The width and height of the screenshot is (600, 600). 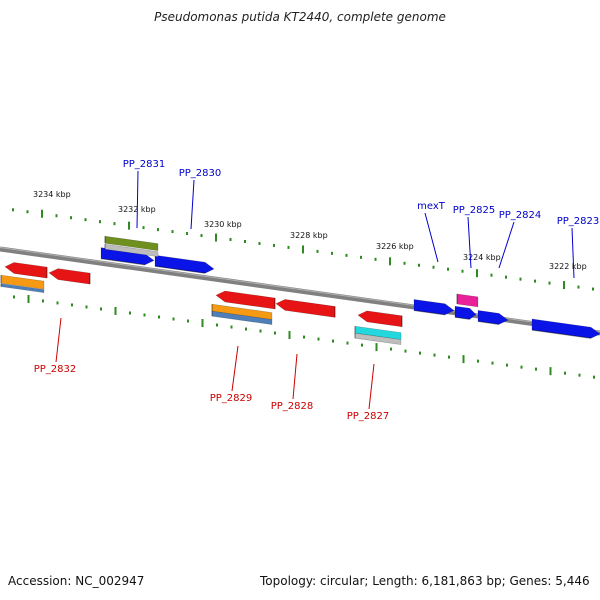 I want to click on gene-arrow-pp2825-cds, so click(x=465, y=312).